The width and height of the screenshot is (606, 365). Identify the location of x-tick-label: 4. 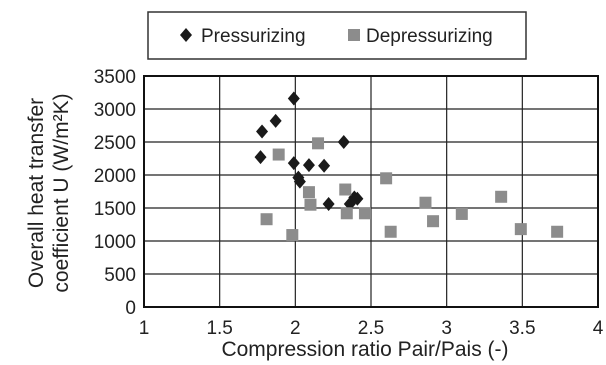
(598, 328).